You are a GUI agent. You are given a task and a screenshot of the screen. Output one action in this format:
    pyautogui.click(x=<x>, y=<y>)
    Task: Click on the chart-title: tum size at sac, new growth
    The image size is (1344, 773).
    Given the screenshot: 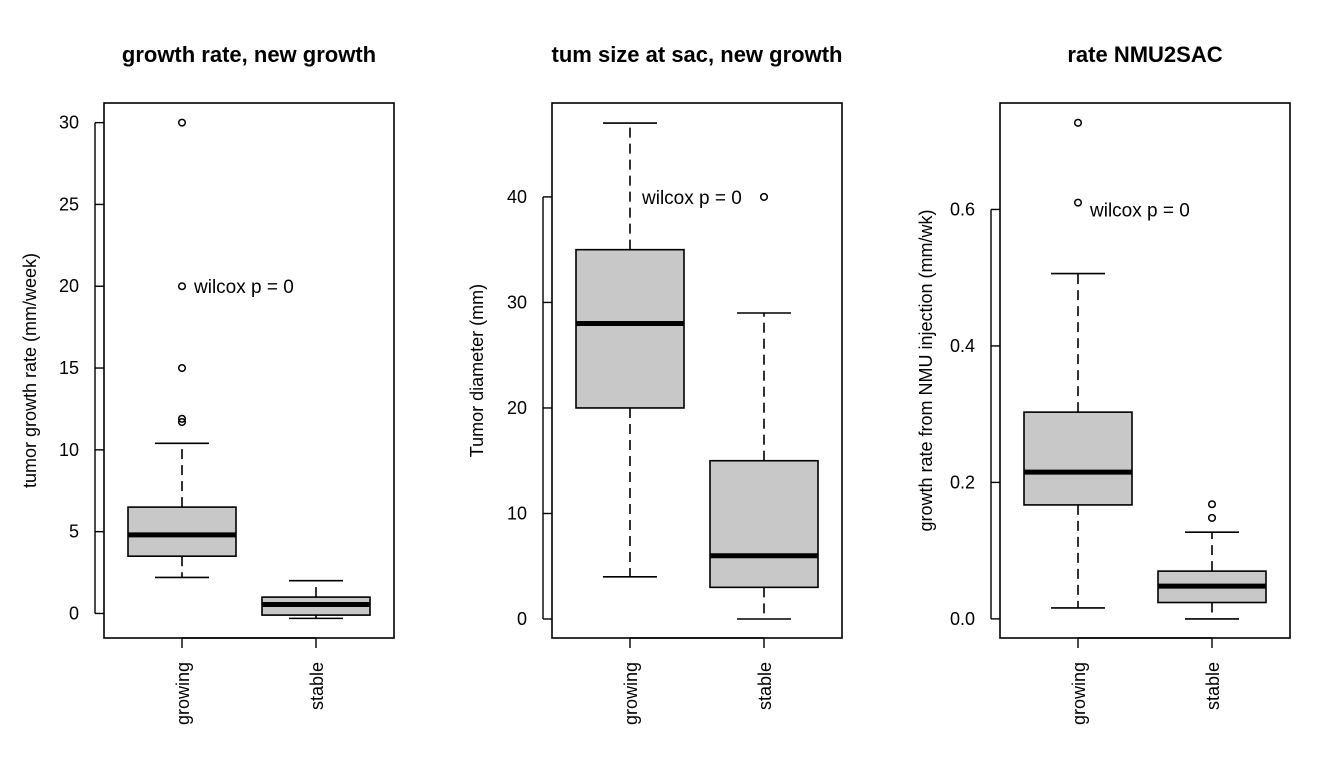 What is the action you would take?
    pyautogui.click(x=697, y=54)
    